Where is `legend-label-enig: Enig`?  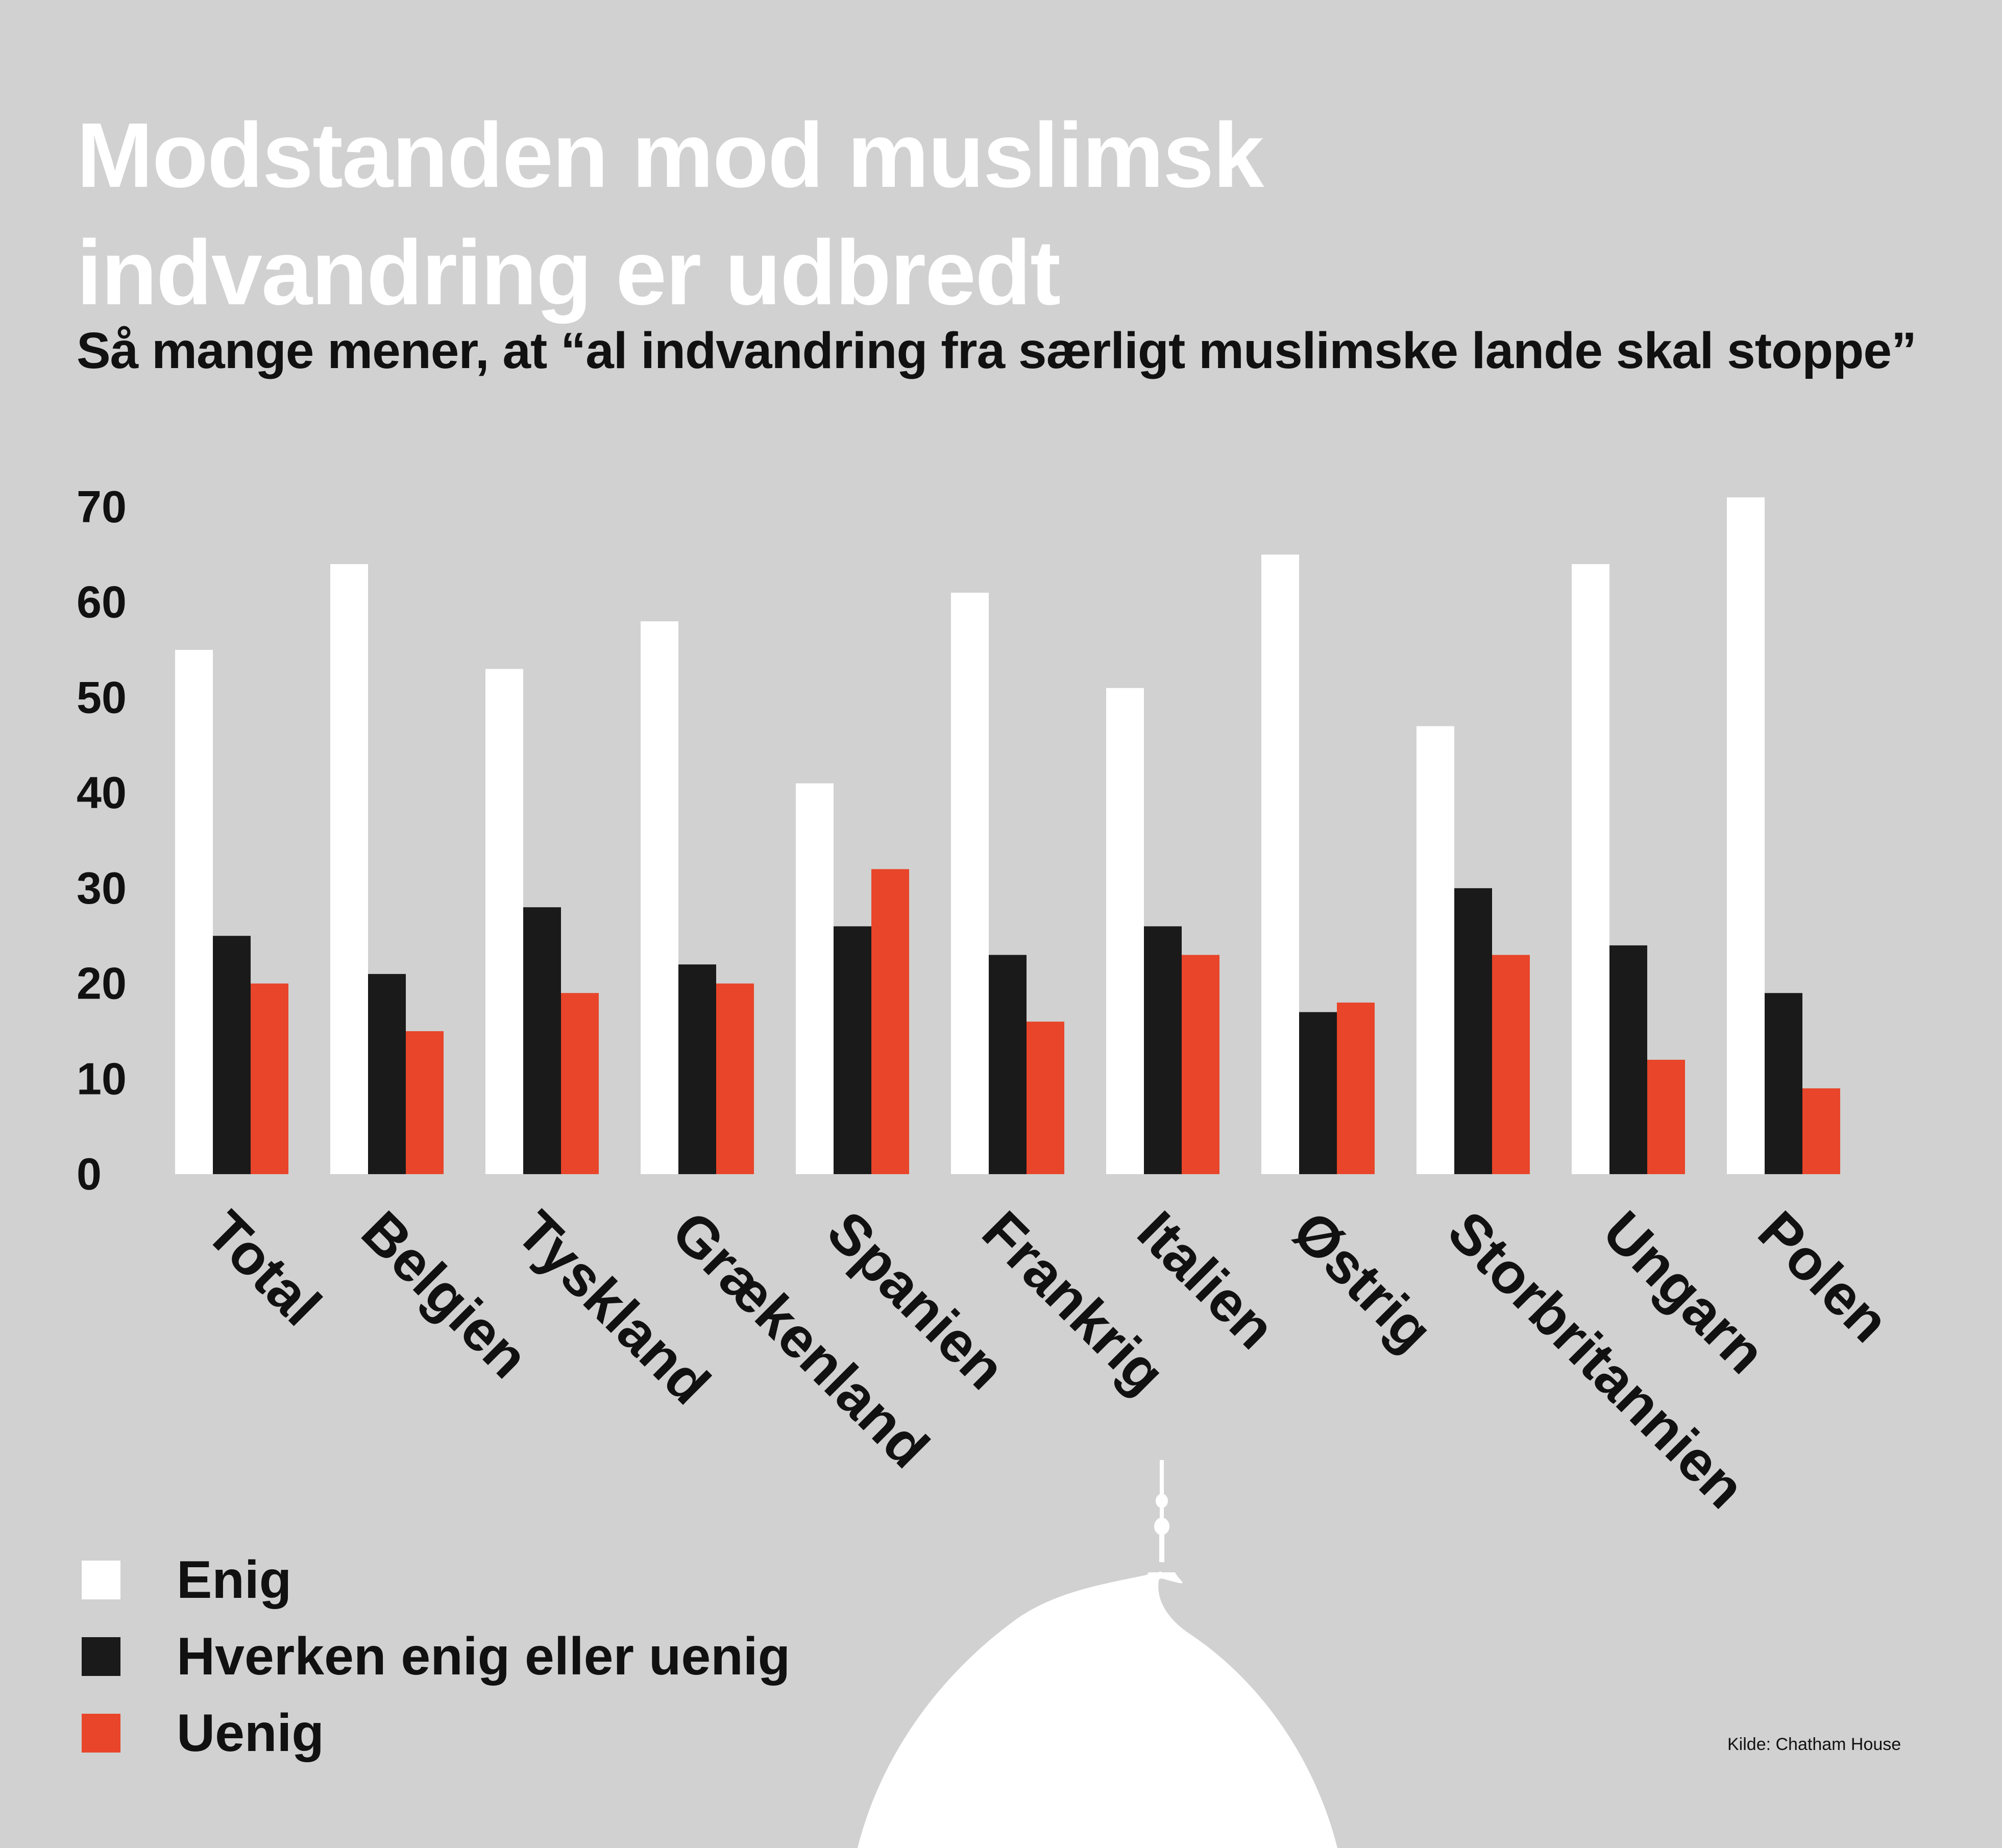 legend-label-enig: Enig is located at coordinates (234, 1580).